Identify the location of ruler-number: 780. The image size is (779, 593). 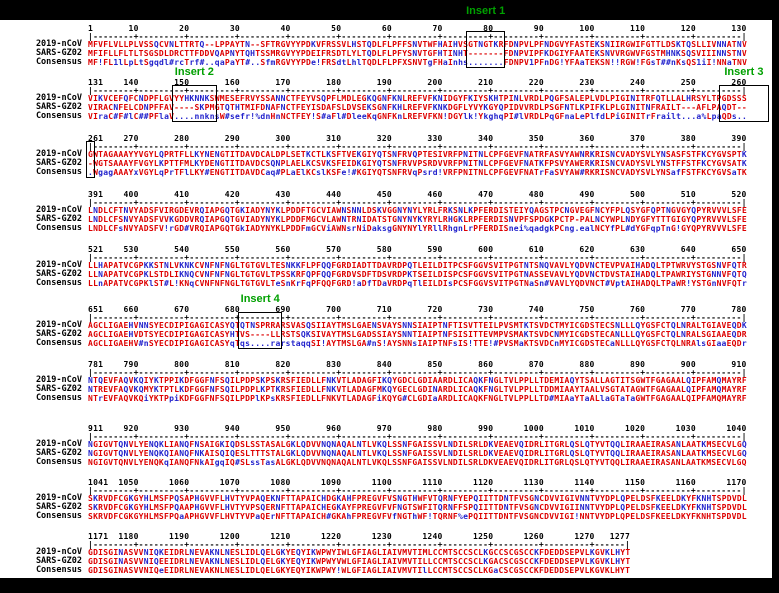
(739, 309).